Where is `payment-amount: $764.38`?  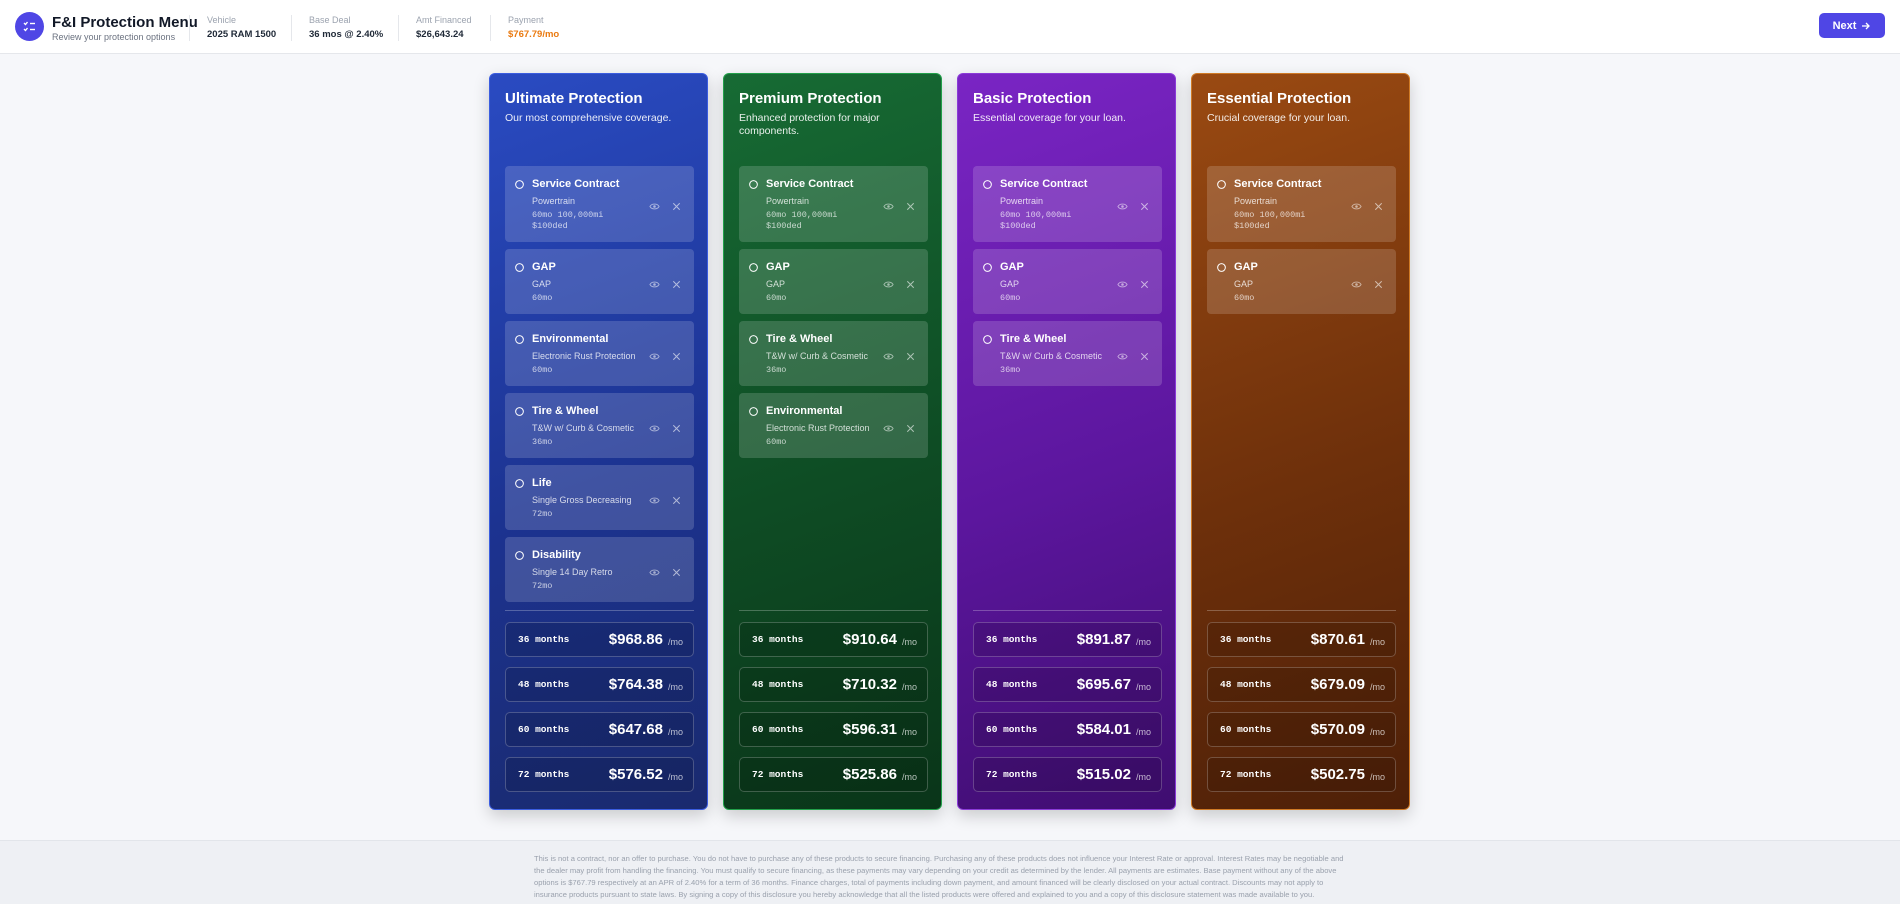
payment-amount: $764.38 is located at coordinates (635, 684).